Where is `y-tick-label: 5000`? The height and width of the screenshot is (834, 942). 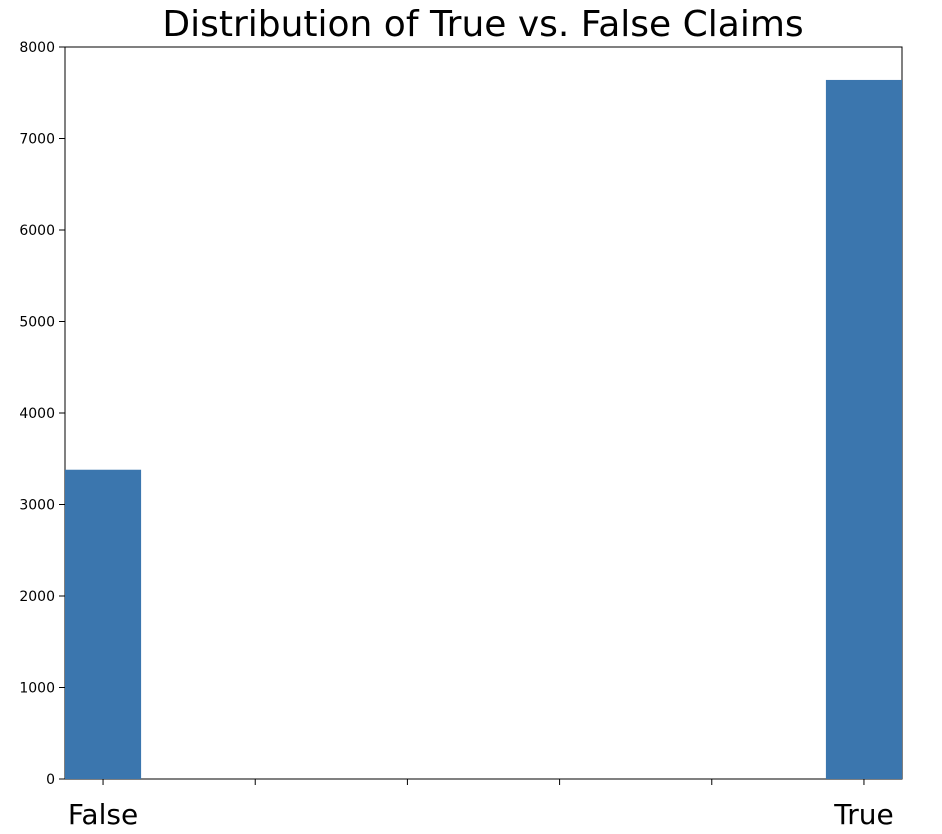
y-tick-label: 5000 is located at coordinates (37, 323).